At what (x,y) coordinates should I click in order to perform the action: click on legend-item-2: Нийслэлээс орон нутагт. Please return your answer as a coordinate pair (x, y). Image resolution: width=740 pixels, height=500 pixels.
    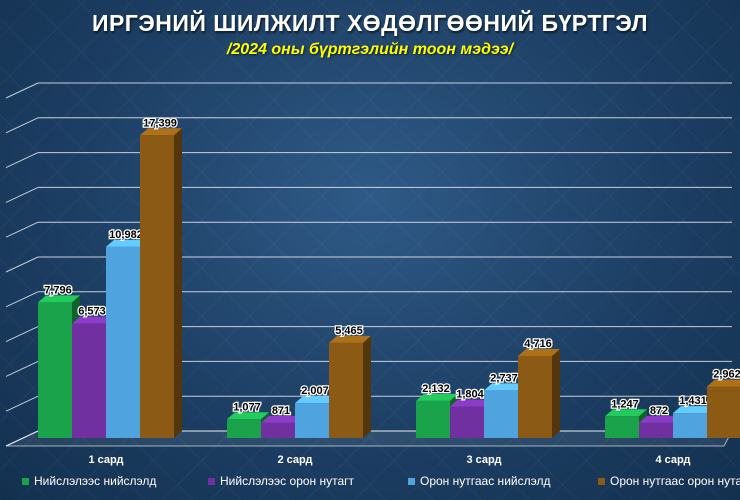
    Looking at the image, I should click on (281, 481).